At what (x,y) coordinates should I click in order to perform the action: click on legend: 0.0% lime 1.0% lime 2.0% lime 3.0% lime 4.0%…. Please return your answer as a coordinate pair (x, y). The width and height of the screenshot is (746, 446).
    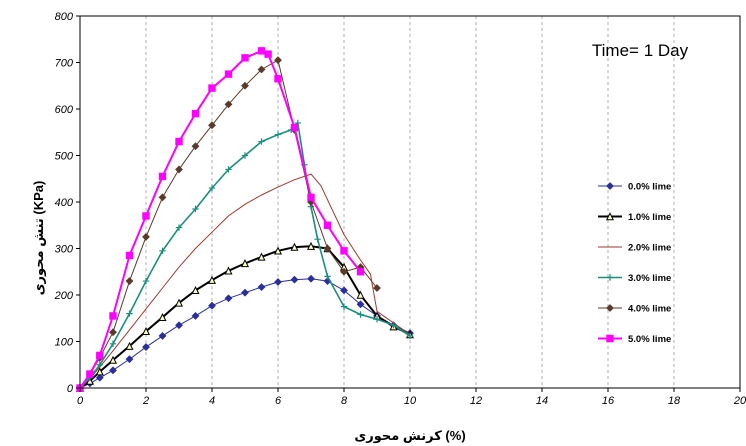
    Looking at the image, I should click on (634, 263).